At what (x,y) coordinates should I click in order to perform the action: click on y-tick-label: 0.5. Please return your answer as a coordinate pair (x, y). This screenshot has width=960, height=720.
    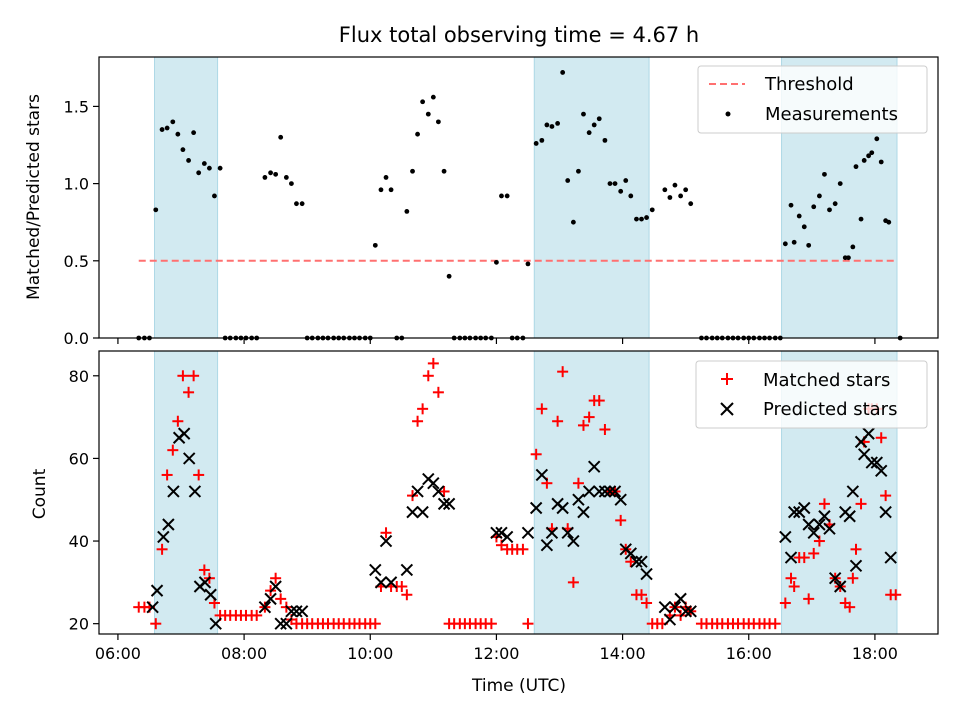
    Looking at the image, I should click on (76, 261).